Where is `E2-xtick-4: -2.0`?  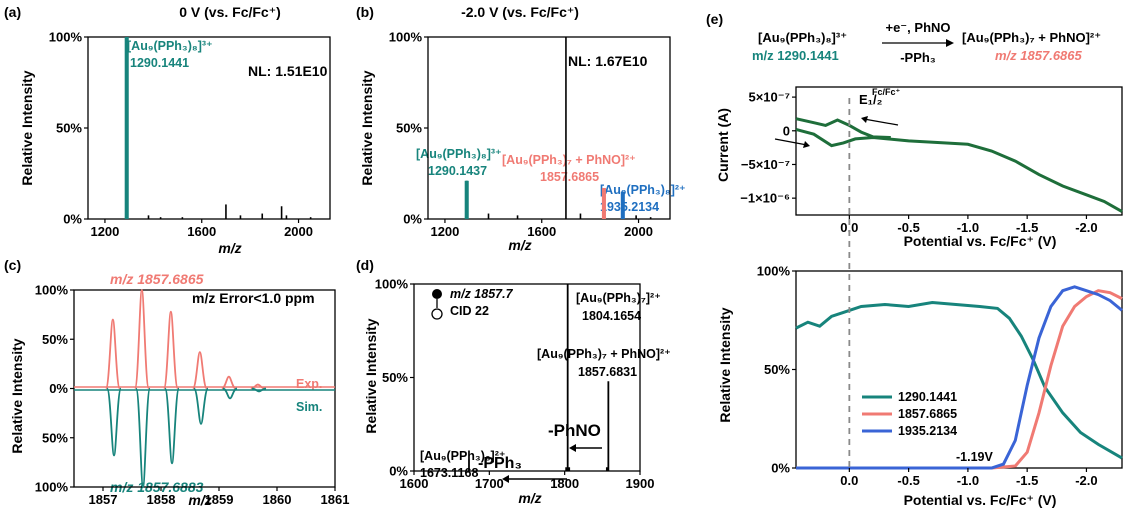 E2-xtick-4: -2.0 is located at coordinates (1086, 480).